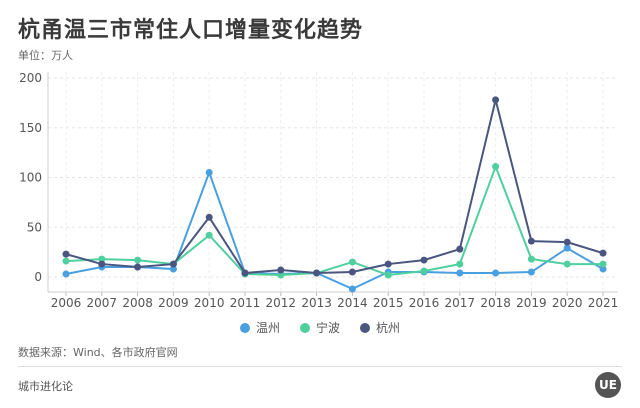 The height and width of the screenshot is (408, 640). What do you see at coordinates (98, 352) in the screenshot?
I see `data-source: 数据来源：Wind、各市政府官网` at bounding box center [98, 352].